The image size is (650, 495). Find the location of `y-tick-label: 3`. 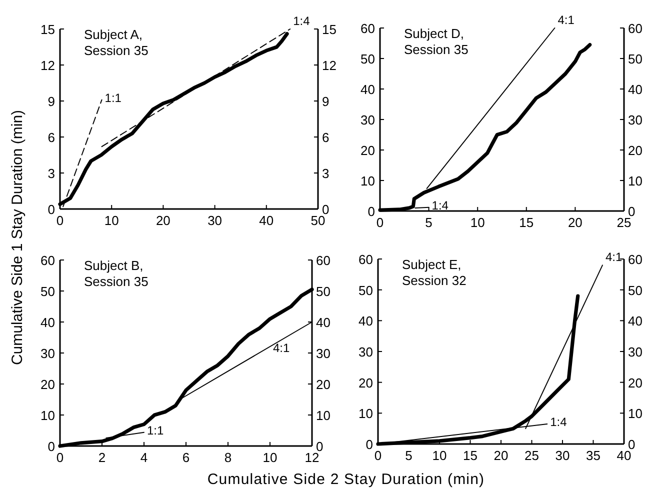

y-tick-label: 3 is located at coordinates (51, 173).